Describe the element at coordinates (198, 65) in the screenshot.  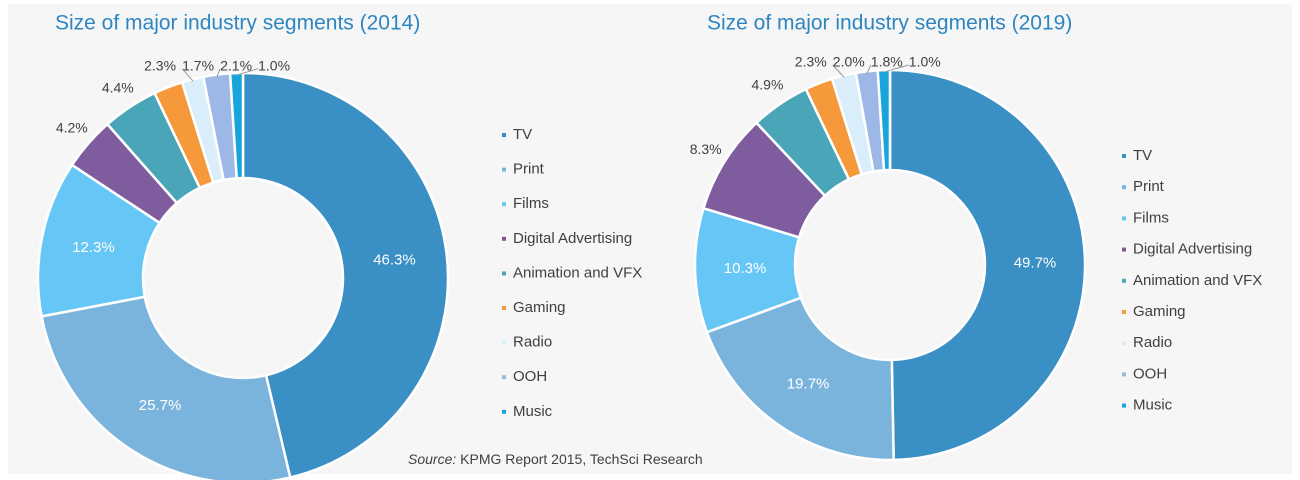
I see `slice-label: 1.7%` at that location.